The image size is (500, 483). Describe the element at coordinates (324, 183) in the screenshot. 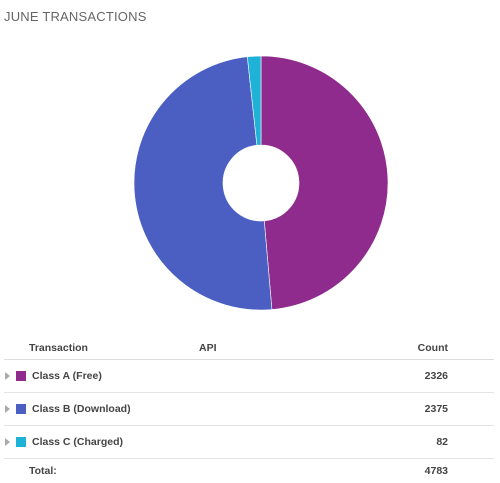

I see `donut-slice-class-a-free` at that location.